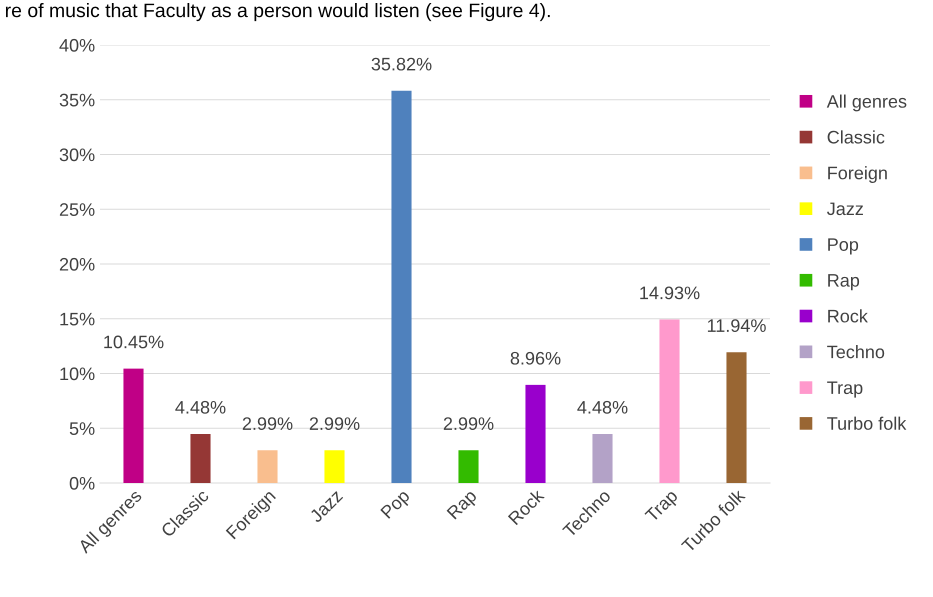 Image resolution: width=933 pixels, height=597 pixels. What do you see at coordinates (82, 428) in the screenshot?
I see `y-tick-label: 5%` at bounding box center [82, 428].